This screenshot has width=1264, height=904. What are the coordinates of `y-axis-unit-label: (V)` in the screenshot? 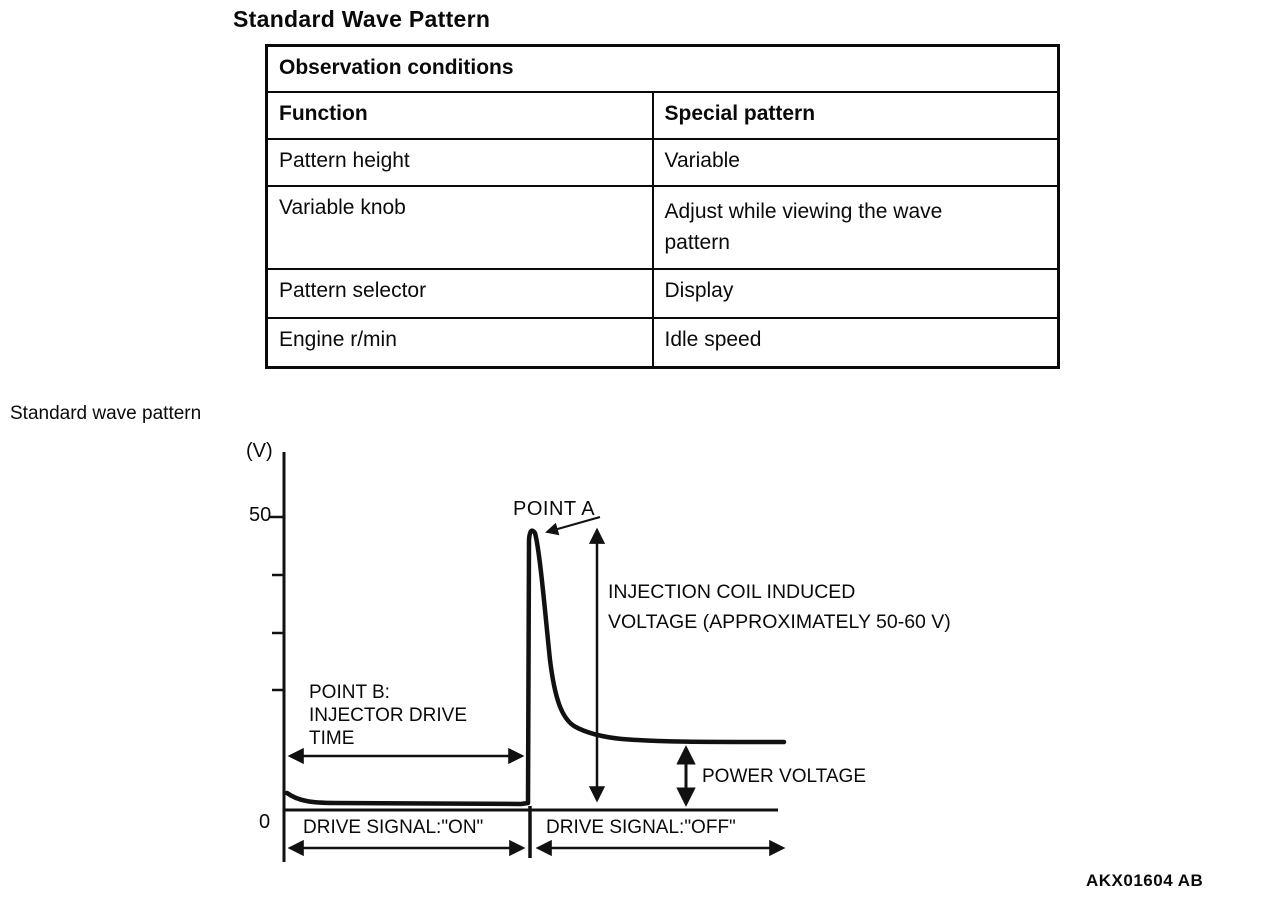 It's located at (259, 451).